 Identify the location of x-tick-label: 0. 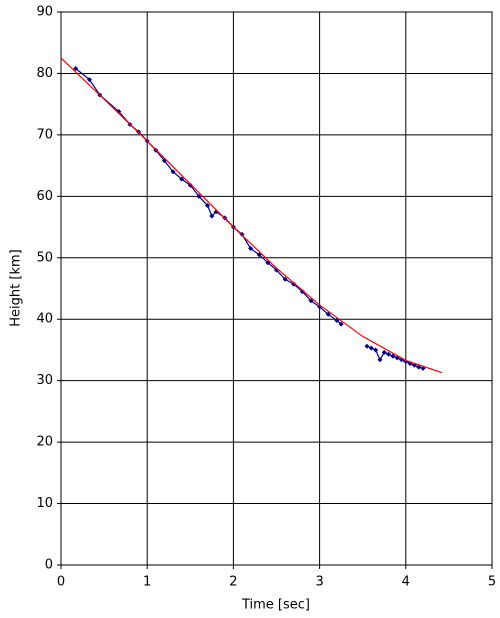
(61, 582).